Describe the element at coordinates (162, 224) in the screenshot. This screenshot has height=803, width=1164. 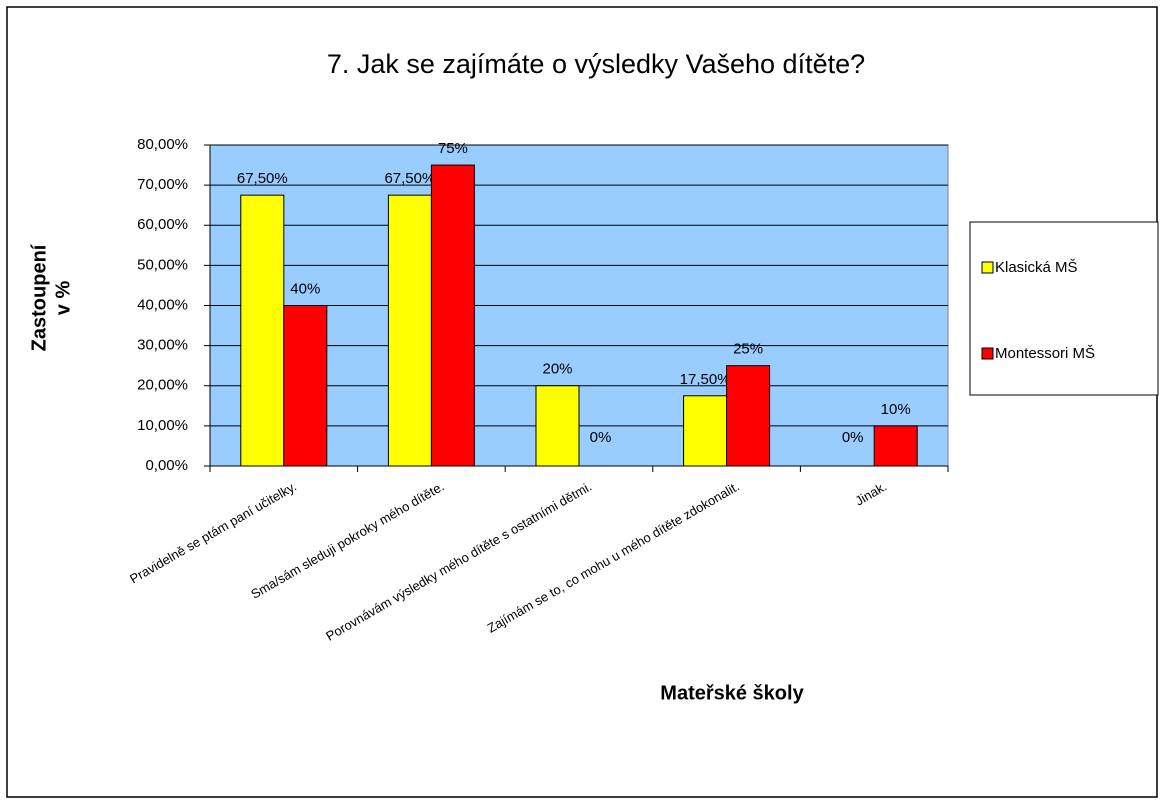
I see `y-tick-label: 60,00%` at that location.